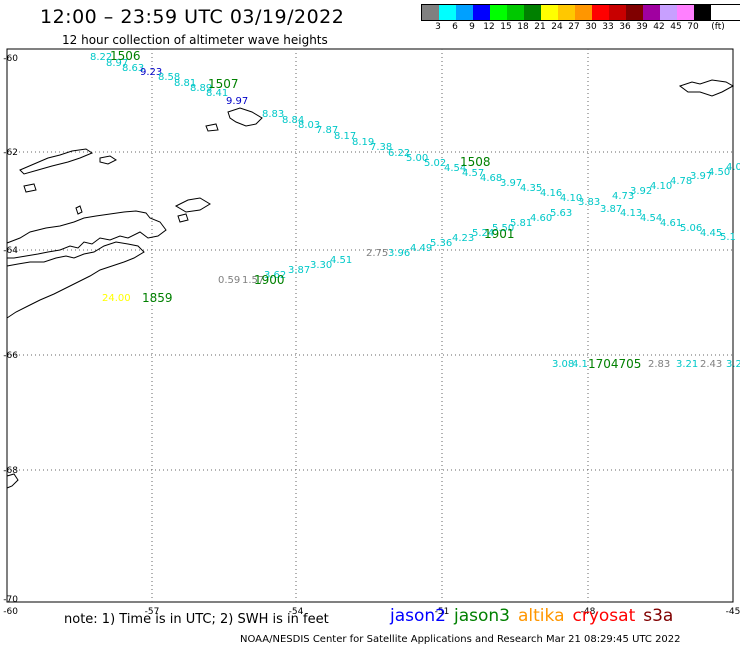 This screenshot has width=740, height=650. What do you see at coordinates (10, 251) in the screenshot?
I see `lat-label: -64` at bounding box center [10, 251].